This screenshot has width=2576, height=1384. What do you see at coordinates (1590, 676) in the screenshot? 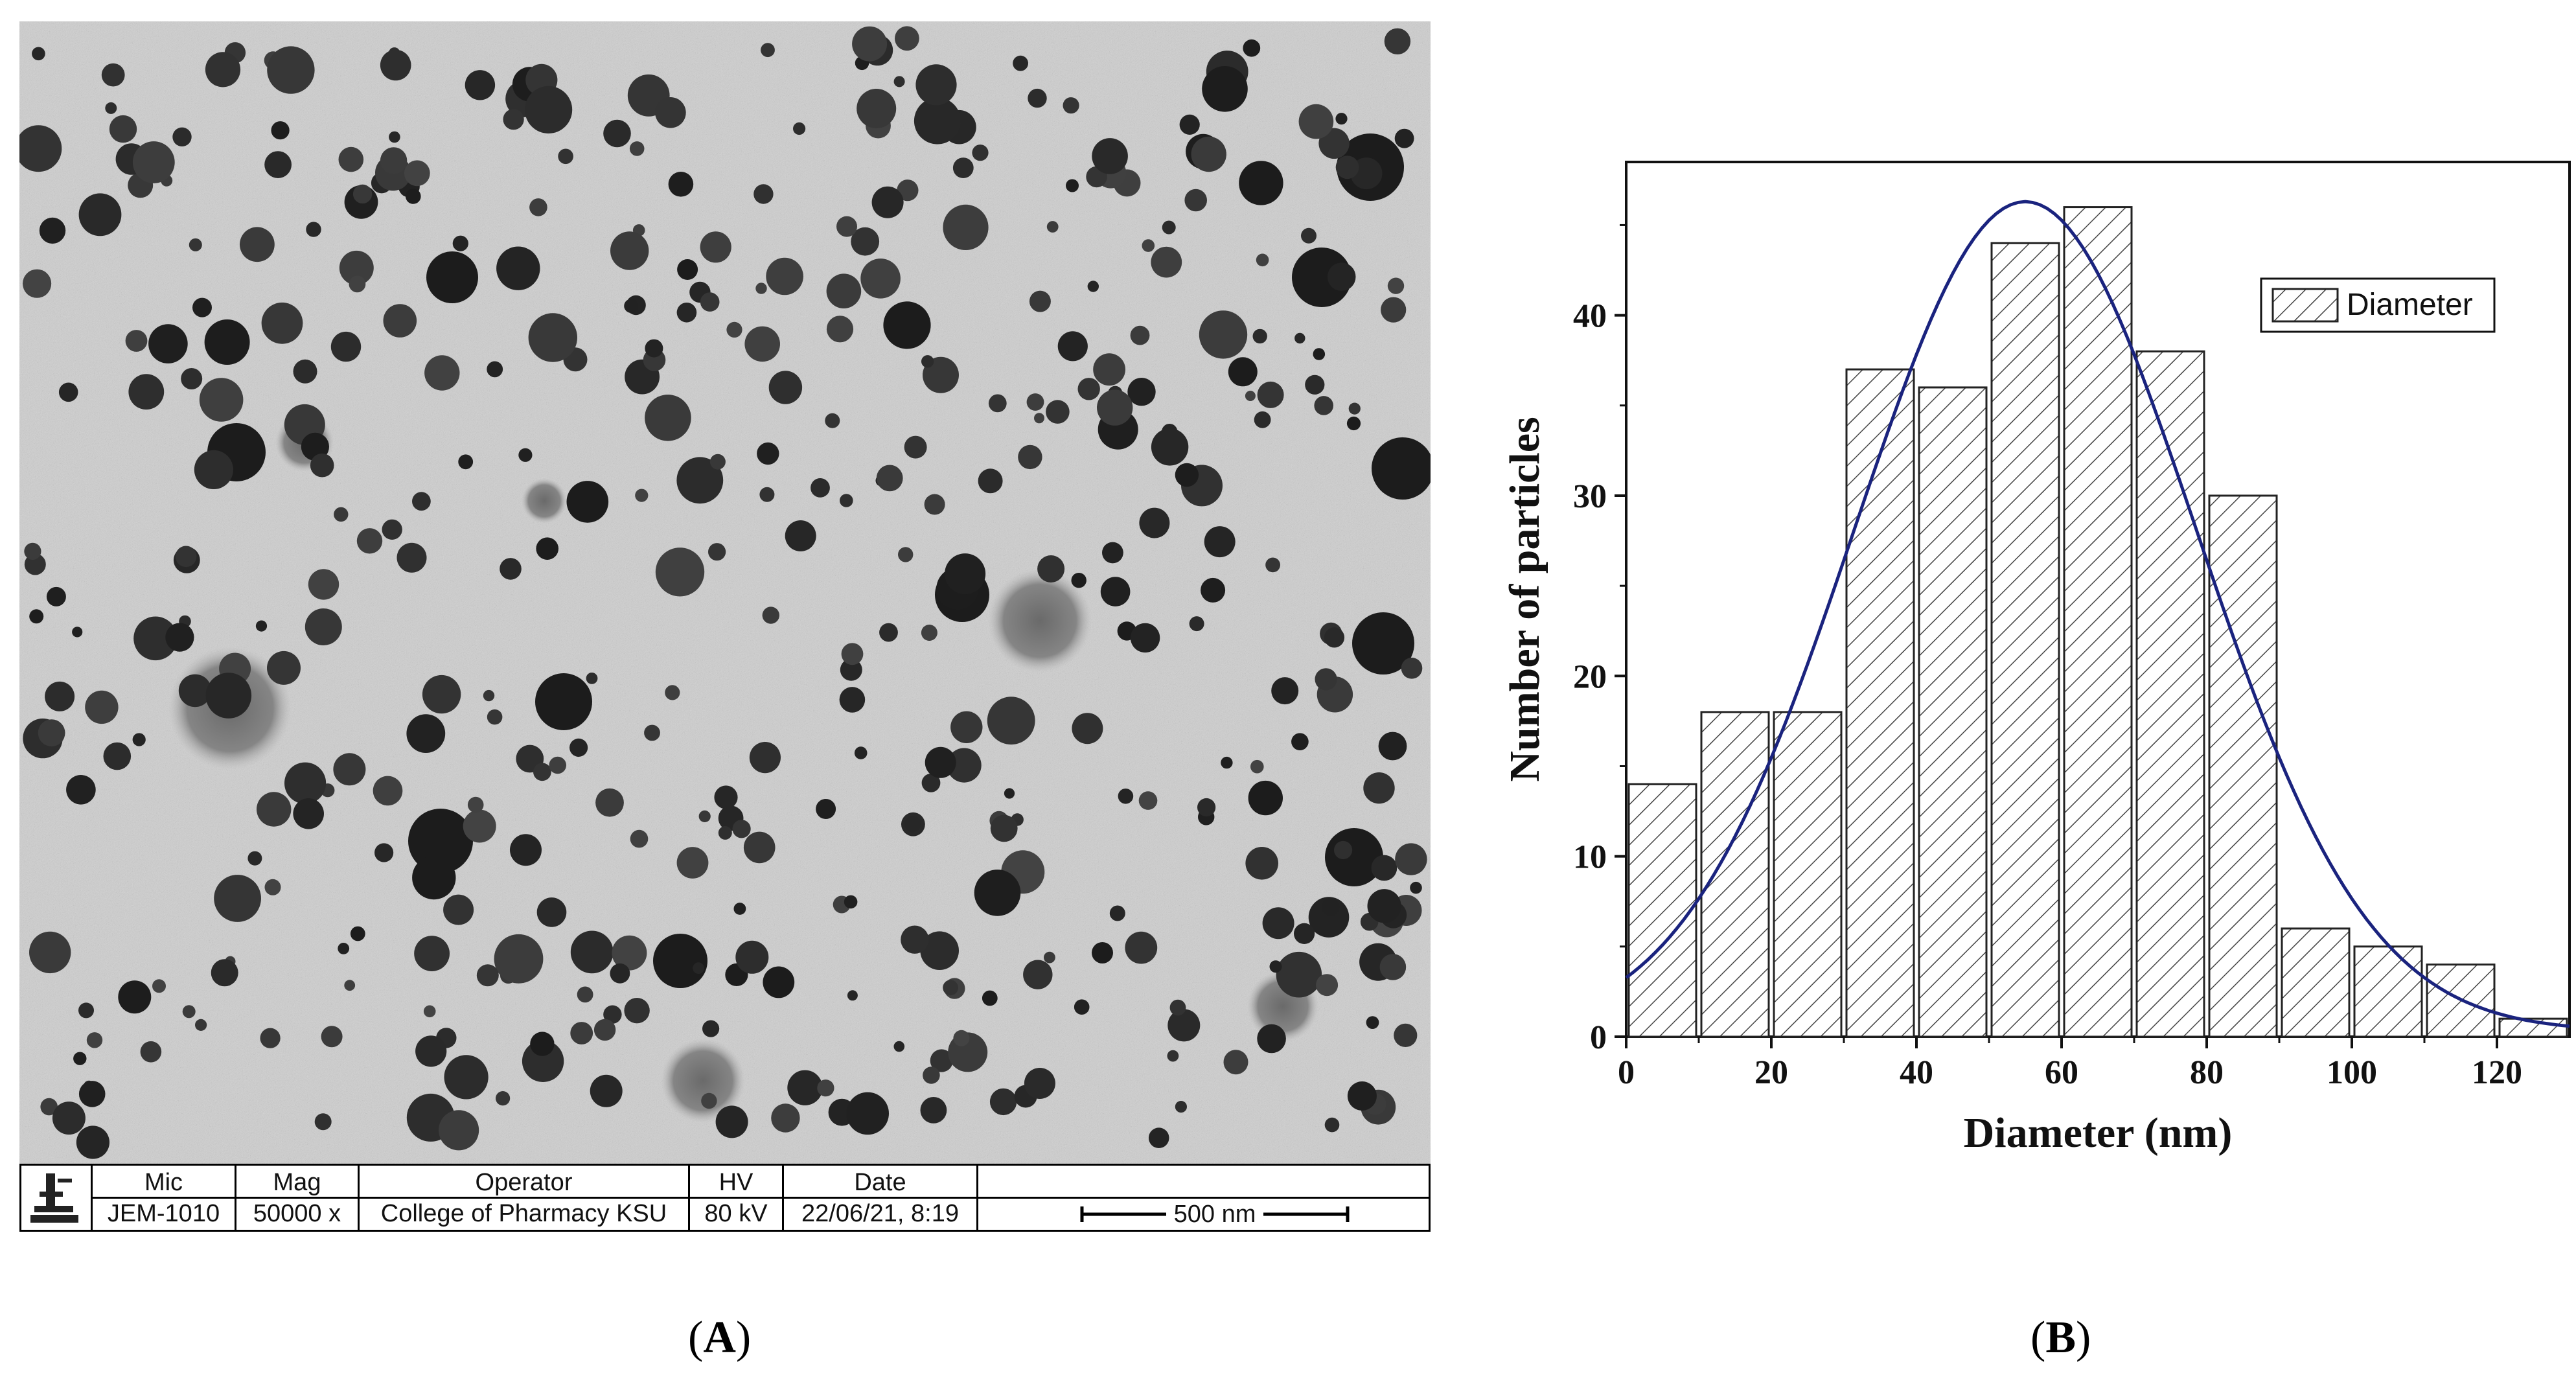
I see `y-tick-label: 20` at bounding box center [1590, 676].